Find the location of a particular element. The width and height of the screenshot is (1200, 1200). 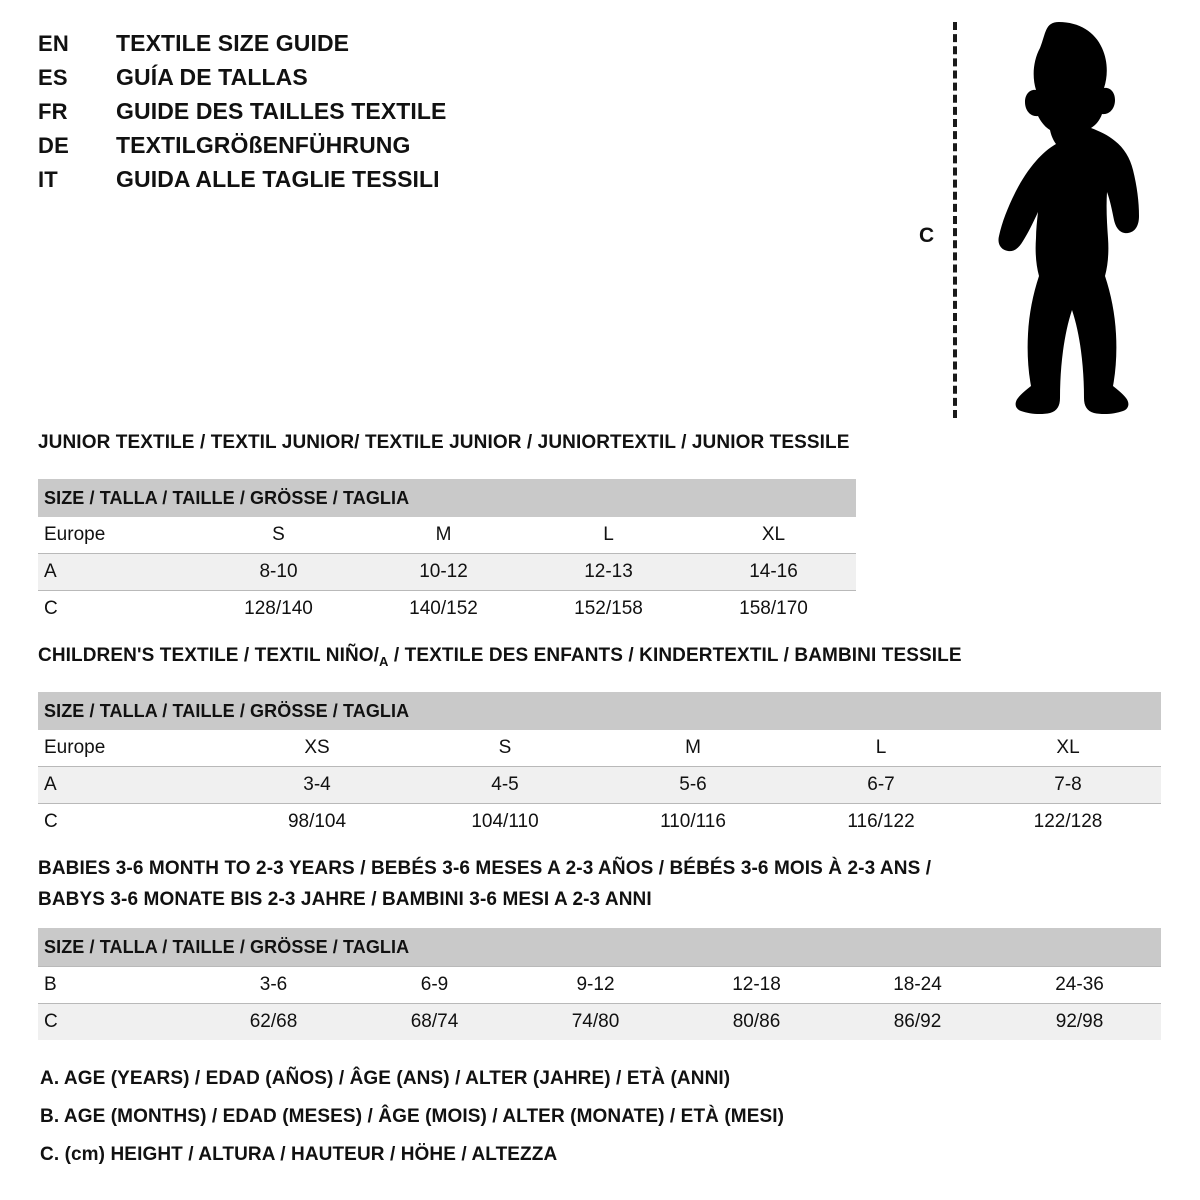

junior-row-a-s: 8-10 is located at coordinates (278, 572).